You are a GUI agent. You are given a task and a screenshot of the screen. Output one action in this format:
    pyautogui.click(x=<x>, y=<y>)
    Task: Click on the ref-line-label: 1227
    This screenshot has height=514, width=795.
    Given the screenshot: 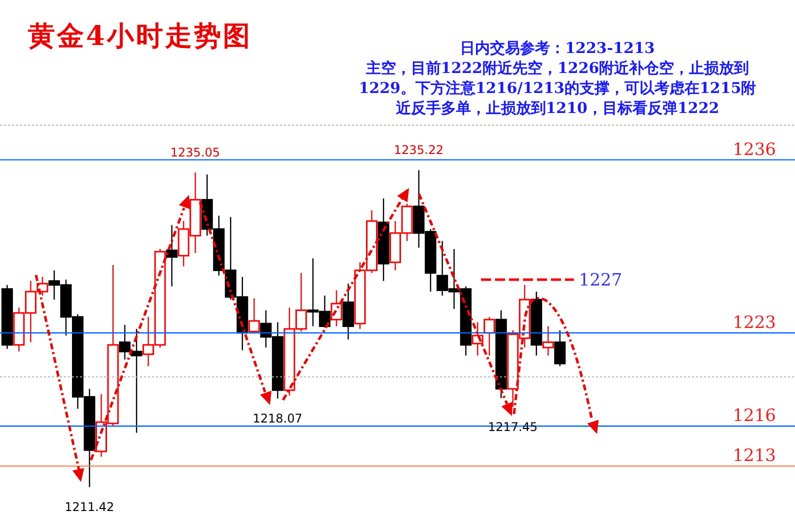 What is the action you would take?
    pyautogui.click(x=600, y=280)
    